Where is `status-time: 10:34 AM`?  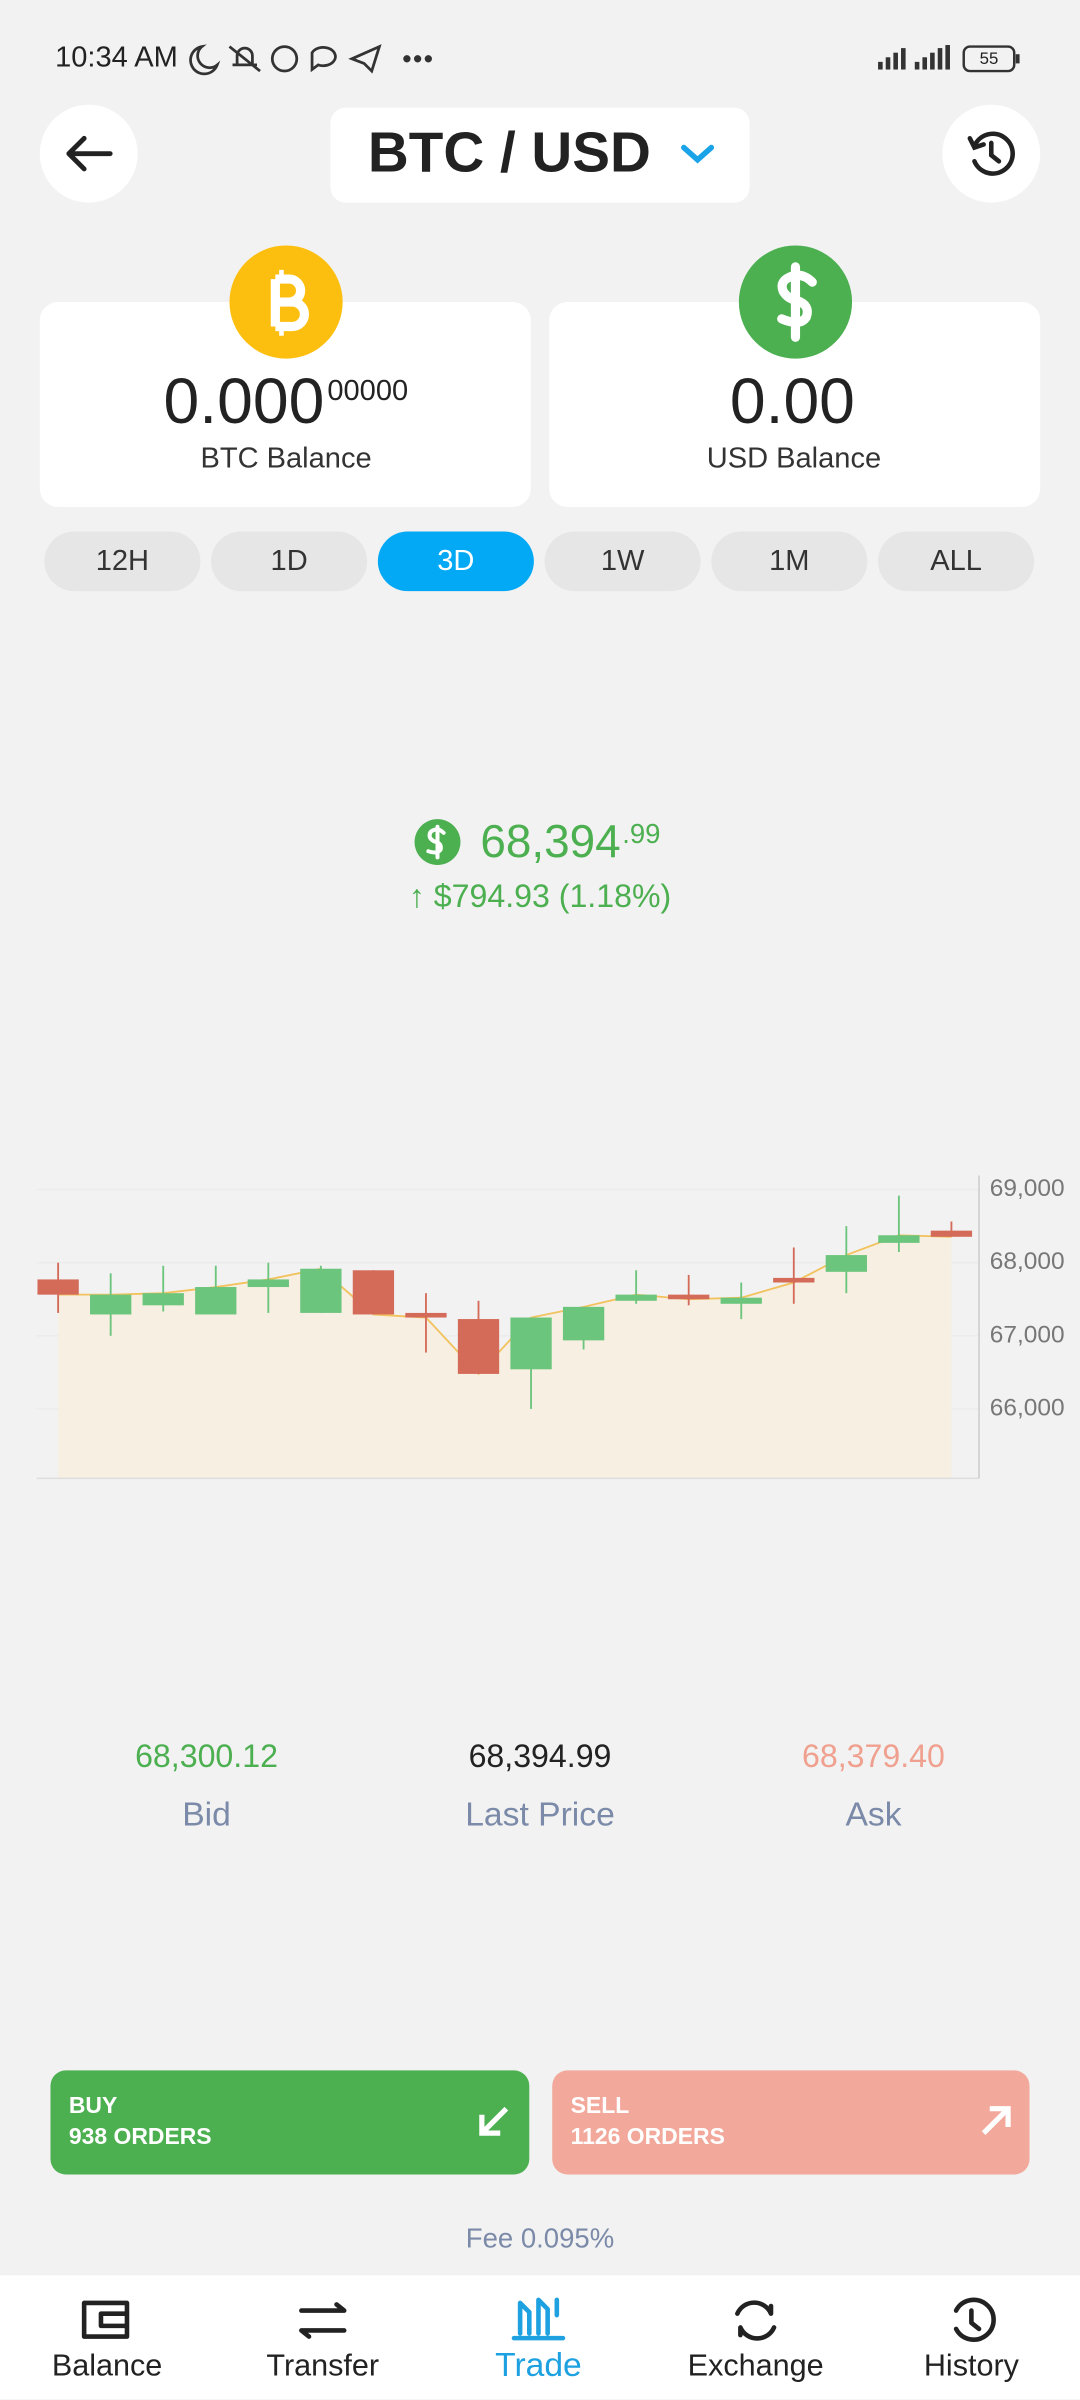
status-time: 10:34 AM is located at coordinates (116, 57).